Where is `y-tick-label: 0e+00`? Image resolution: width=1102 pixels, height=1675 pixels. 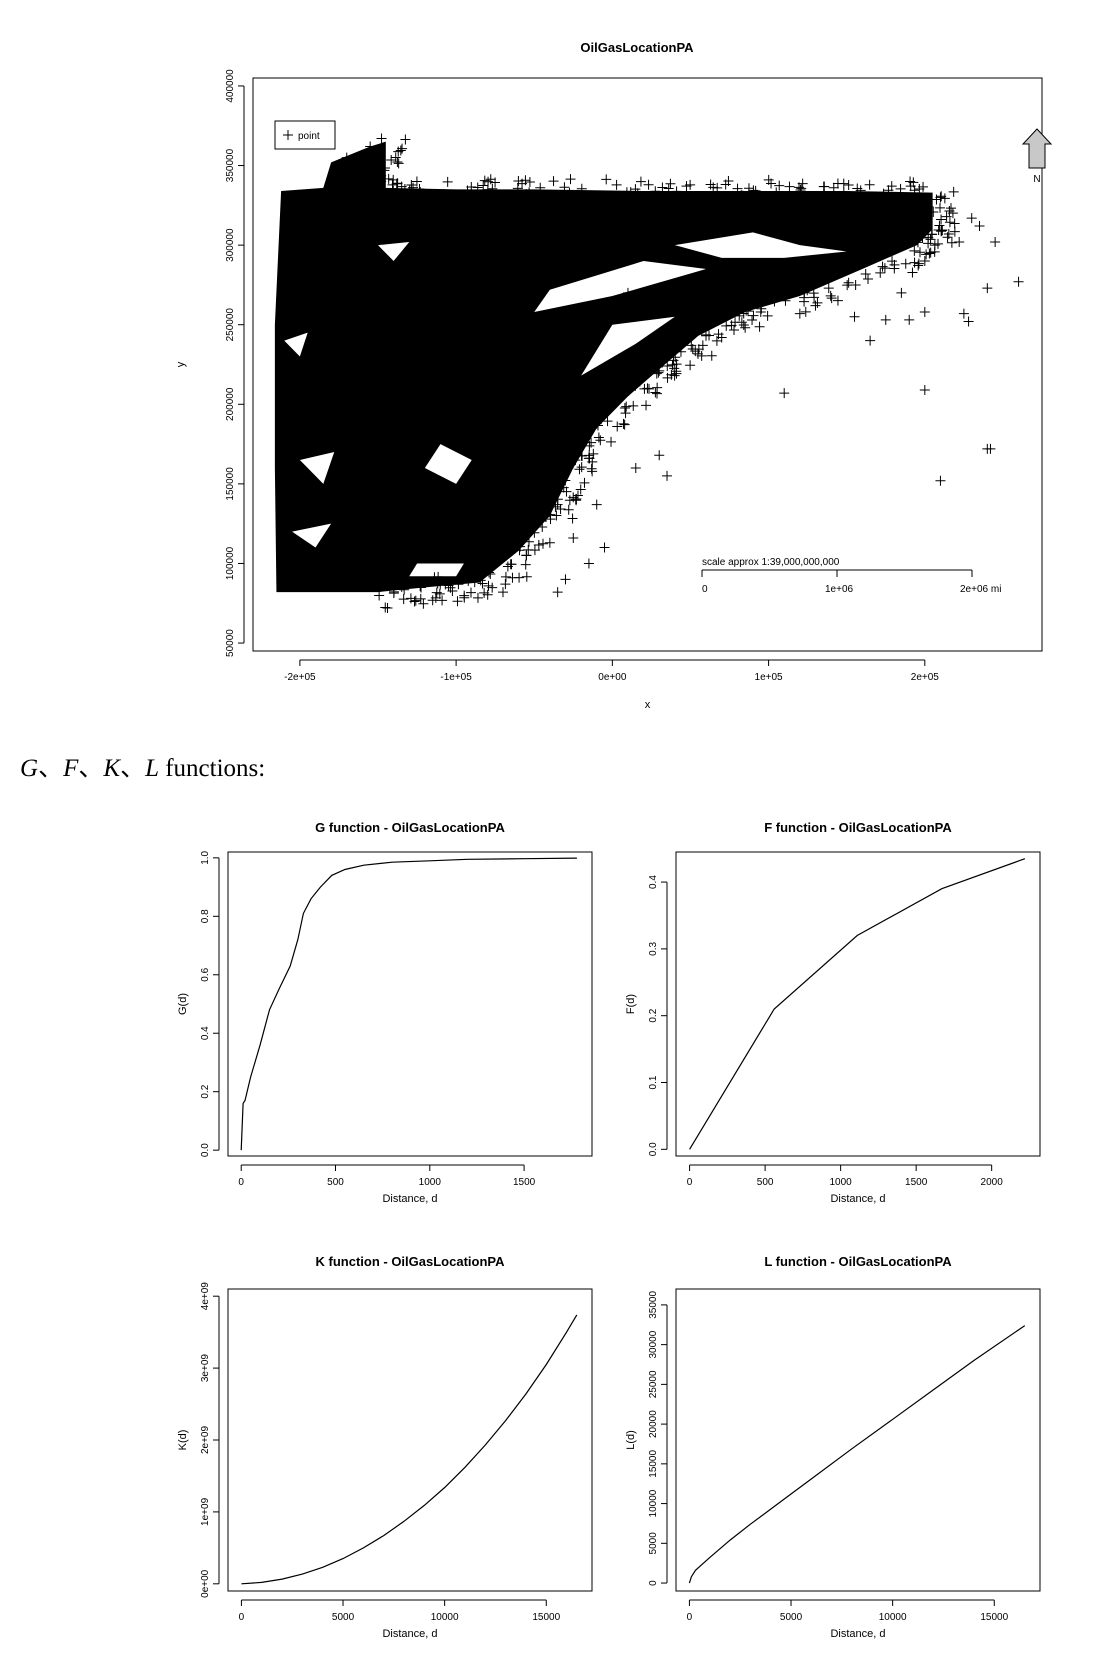
y-tick-label: 0e+00 is located at coordinates (205, 1583).